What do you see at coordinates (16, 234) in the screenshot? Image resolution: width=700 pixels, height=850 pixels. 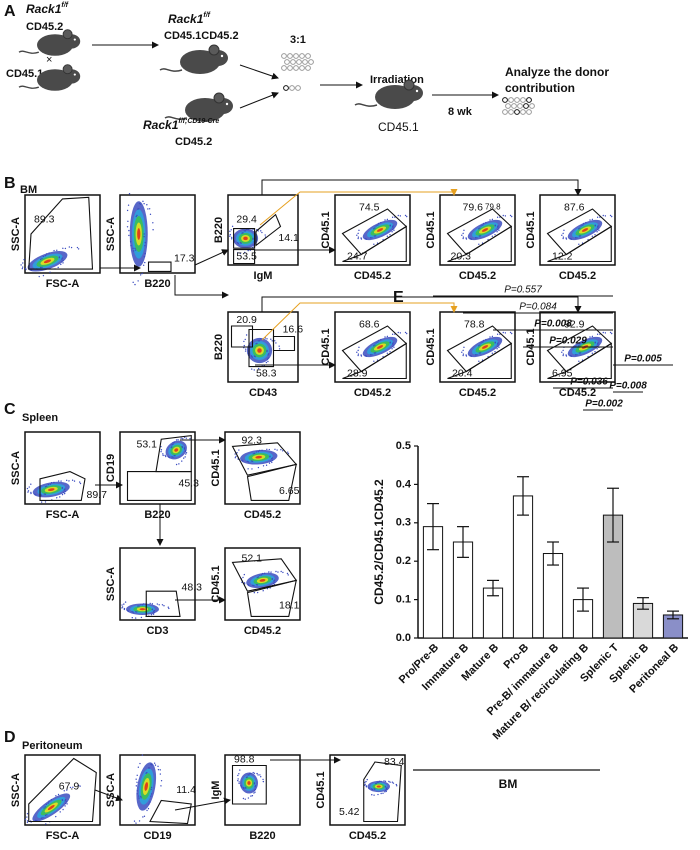 I see `y-axis-label: SSC-A` at bounding box center [16, 234].